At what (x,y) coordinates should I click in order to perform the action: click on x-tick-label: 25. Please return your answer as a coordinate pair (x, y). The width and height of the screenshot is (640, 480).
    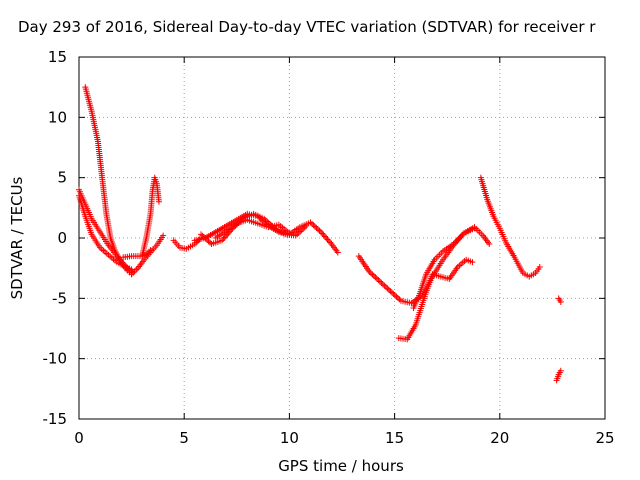
    Looking at the image, I should click on (604, 438).